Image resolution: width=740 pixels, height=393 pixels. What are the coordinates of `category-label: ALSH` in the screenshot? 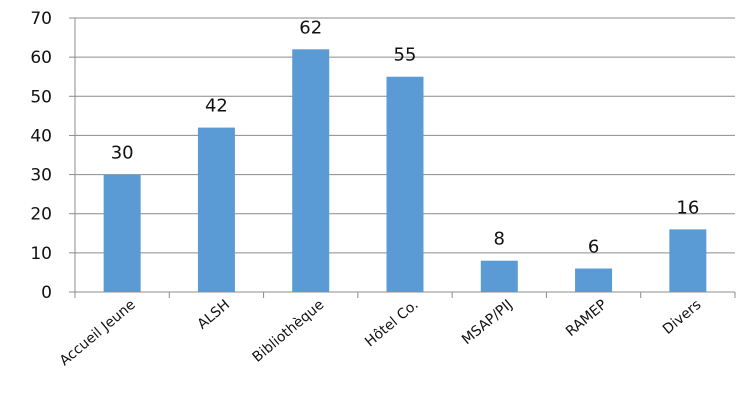 It's located at (214, 315).